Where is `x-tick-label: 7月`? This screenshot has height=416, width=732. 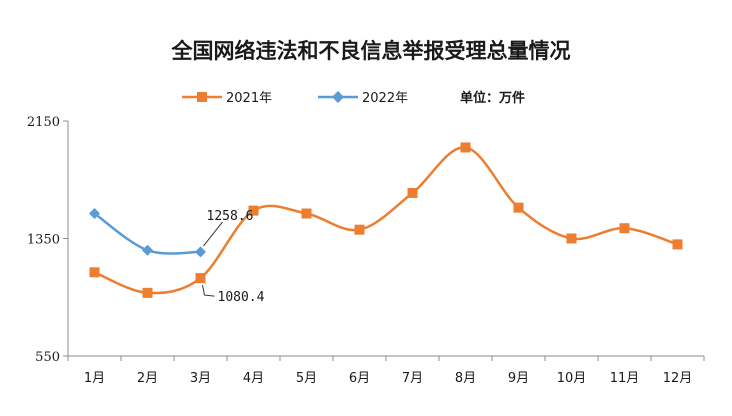
x-tick-label: 7月 is located at coordinates (412, 378).